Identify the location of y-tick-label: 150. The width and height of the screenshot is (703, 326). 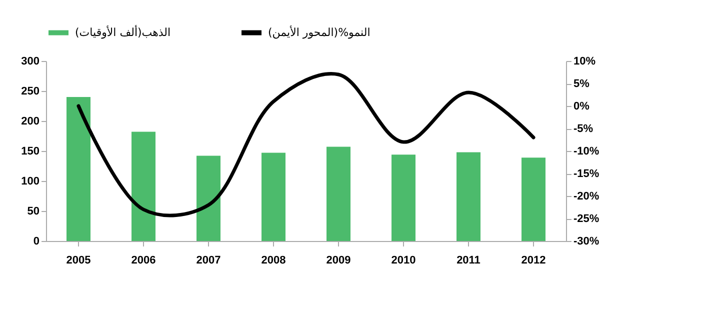
(30, 152).